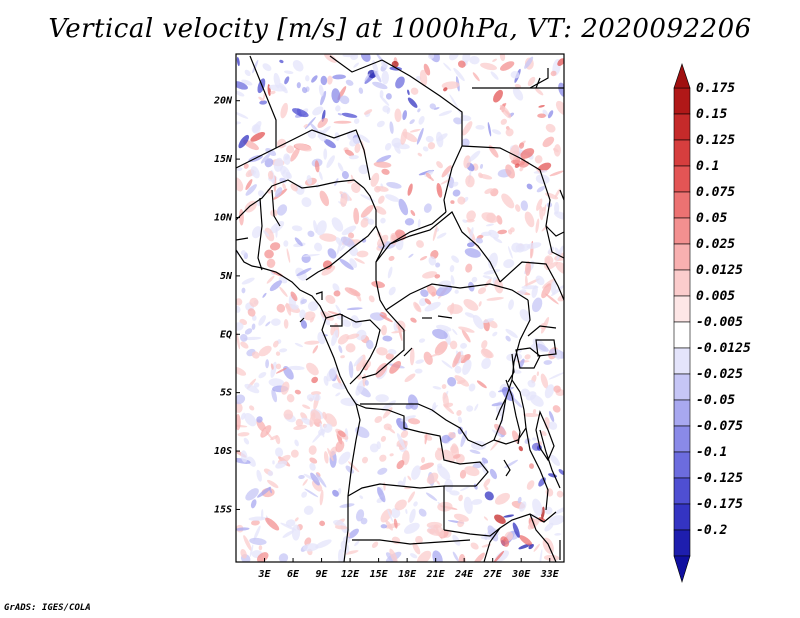  Describe the element at coordinates (715, 400) in the screenshot. I see `colorbar-label: -0.05` at that location.